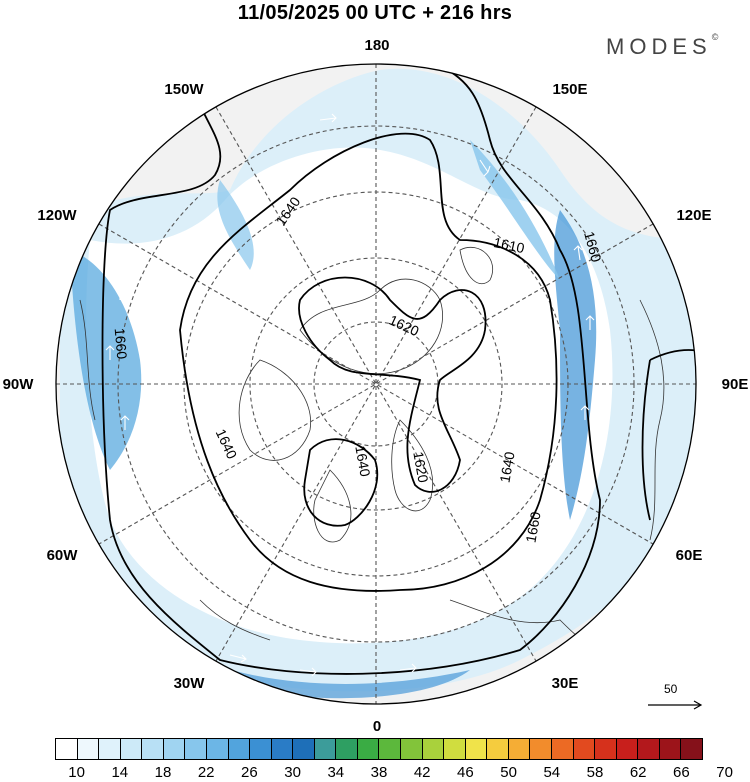 This screenshot has width=750, height=782. What do you see at coordinates (509, 245) in the screenshot?
I see `contour-label: 1610` at bounding box center [509, 245].